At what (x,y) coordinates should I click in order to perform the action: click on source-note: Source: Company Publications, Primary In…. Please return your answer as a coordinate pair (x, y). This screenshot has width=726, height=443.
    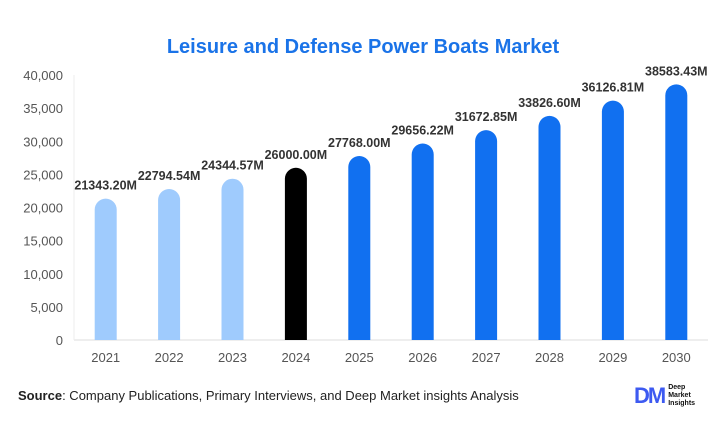
    Looking at the image, I should click on (268, 395).